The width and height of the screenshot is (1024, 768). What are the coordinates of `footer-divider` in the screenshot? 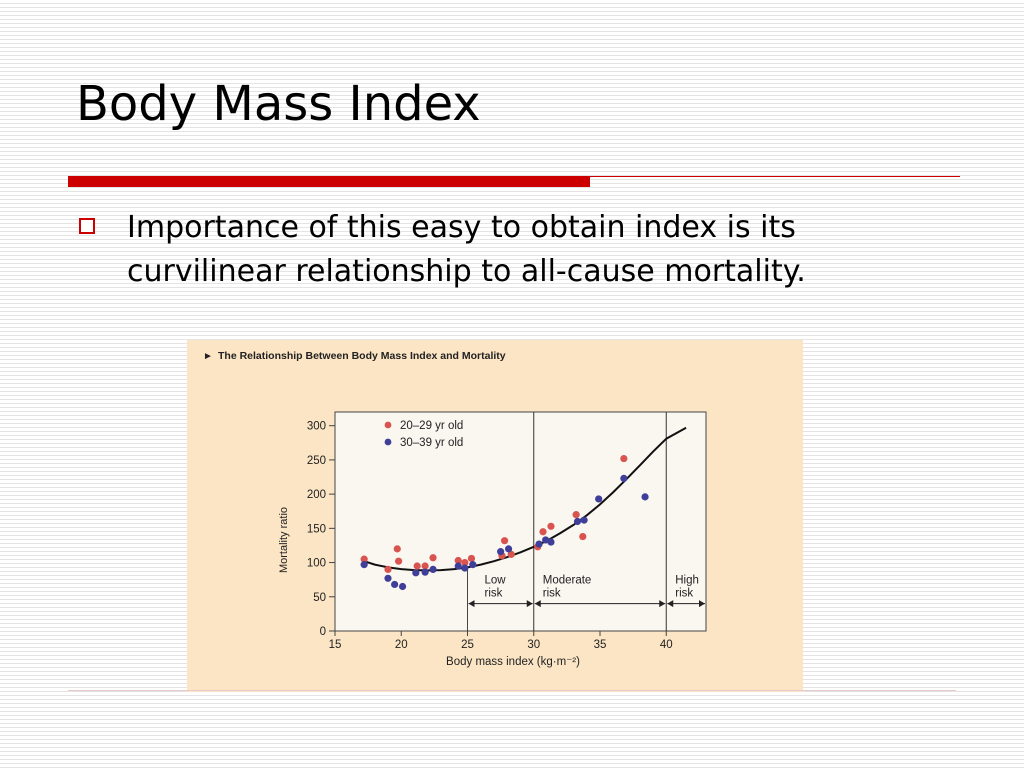 It's located at (512, 690).